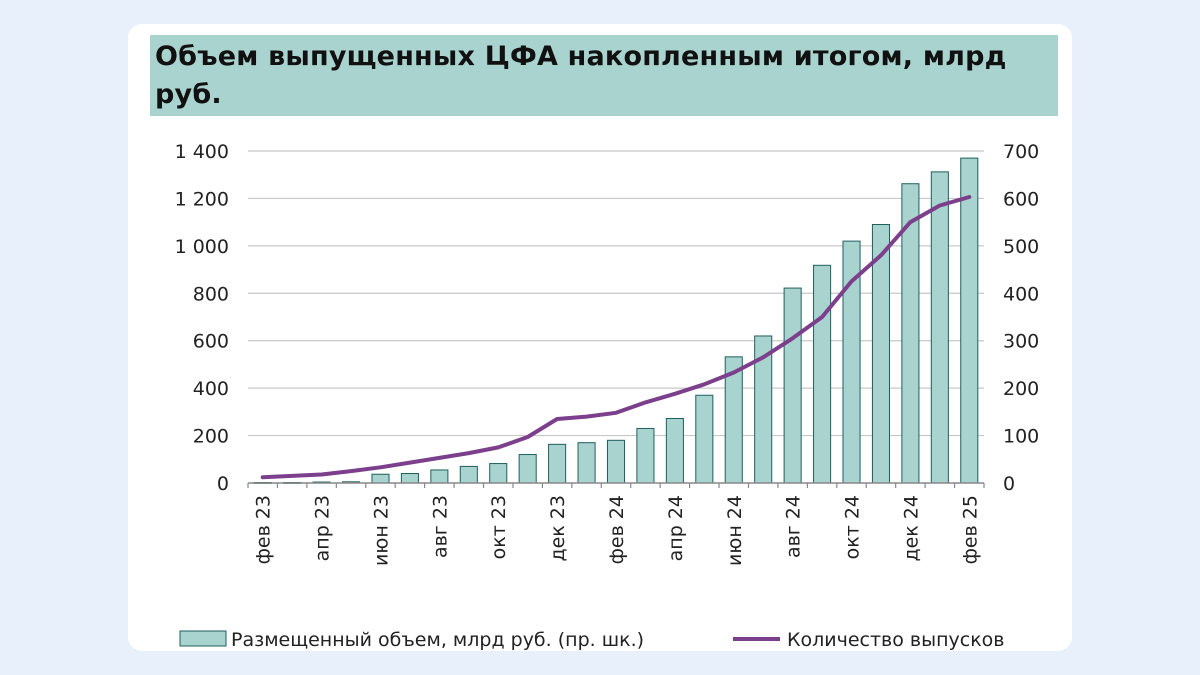  I want to click on x-tick-label: фев 24, so click(617, 529).